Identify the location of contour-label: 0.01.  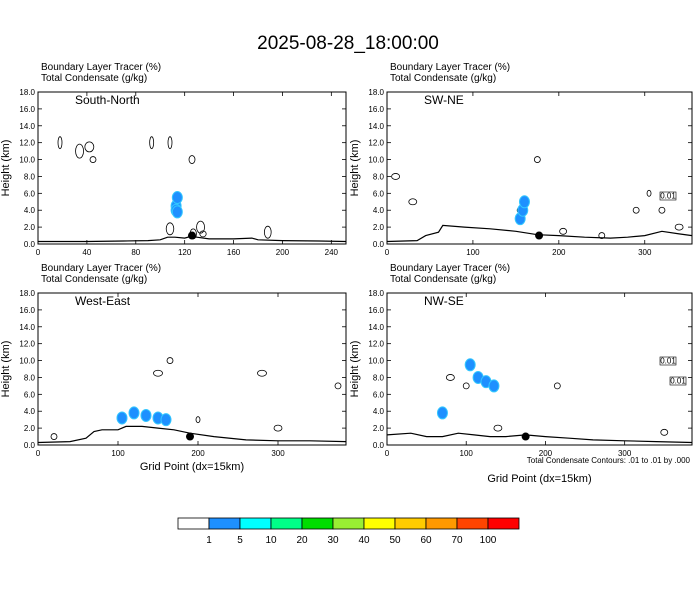
(668, 196).